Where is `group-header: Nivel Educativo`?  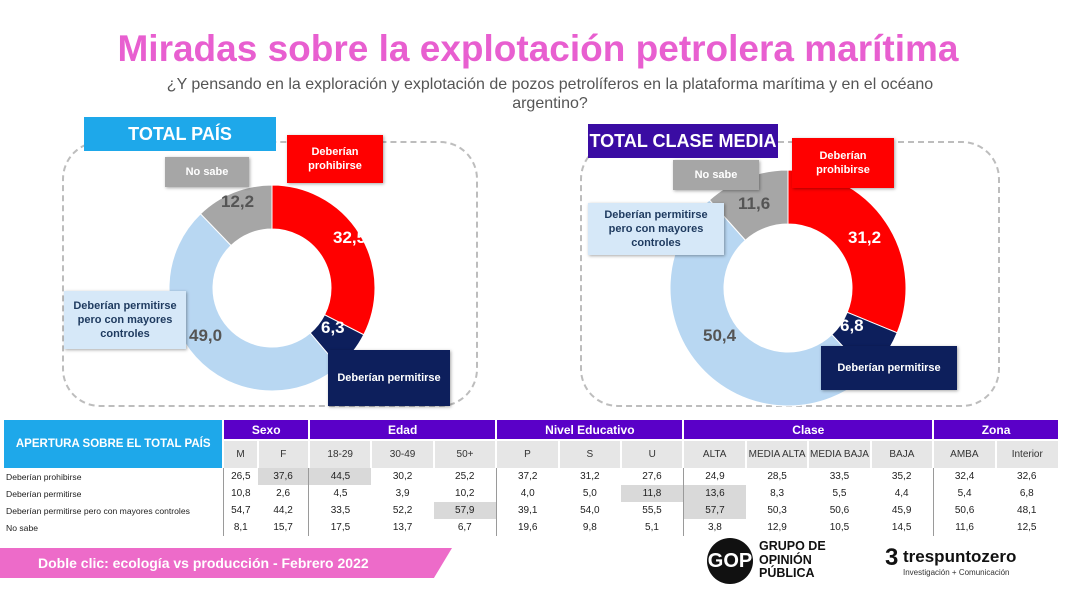
group-header: Nivel Educativo is located at coordinates (589, 430).